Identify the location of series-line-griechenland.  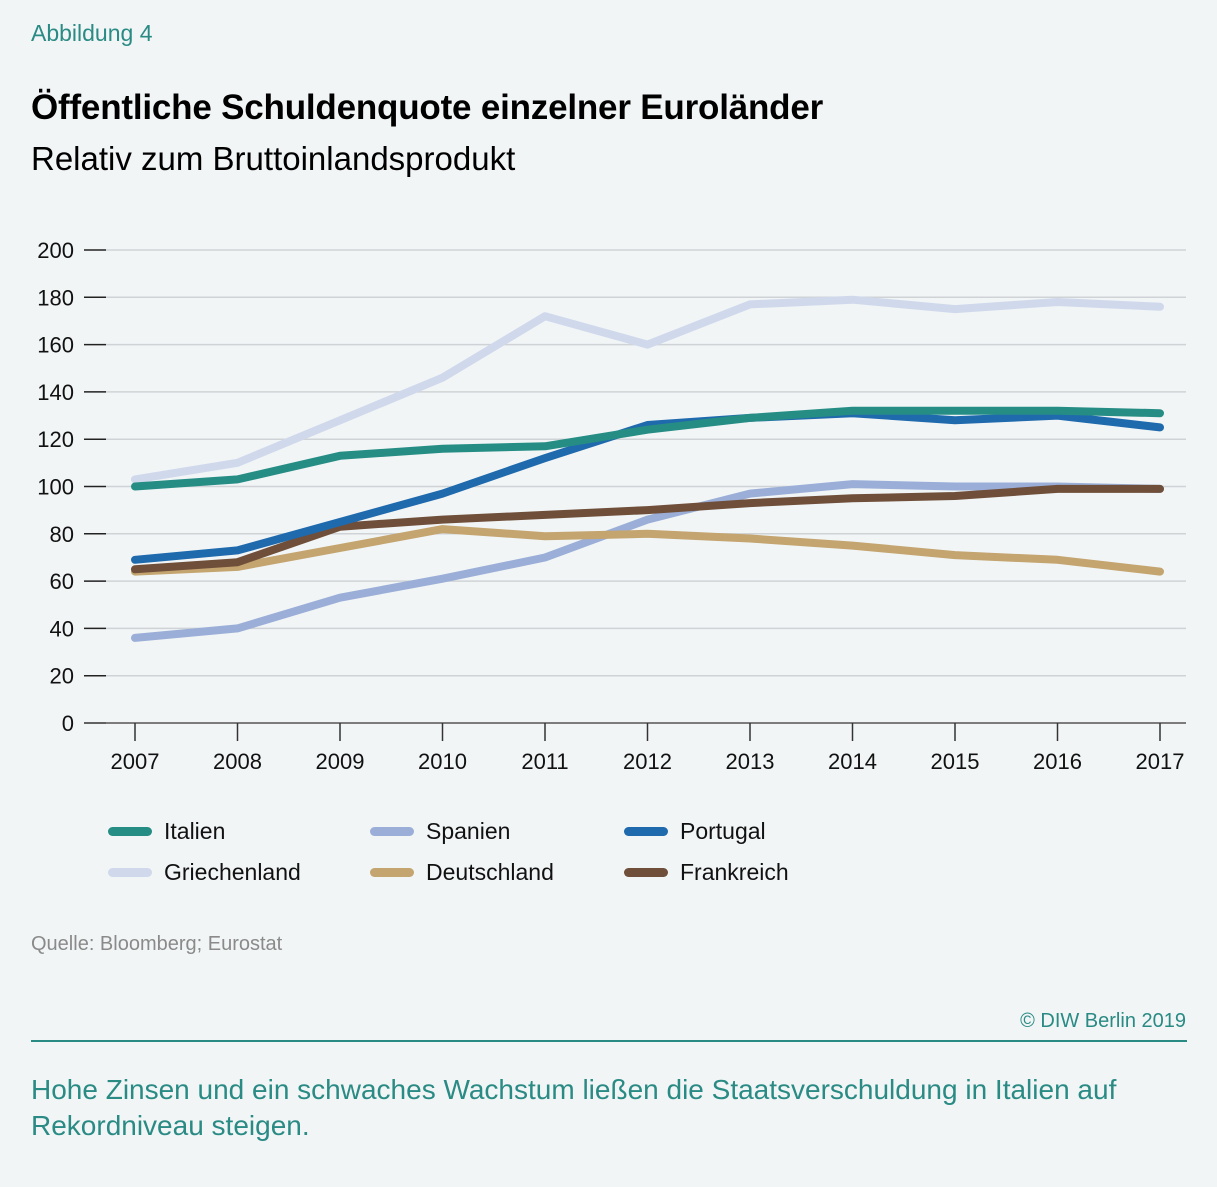
(647, 389).